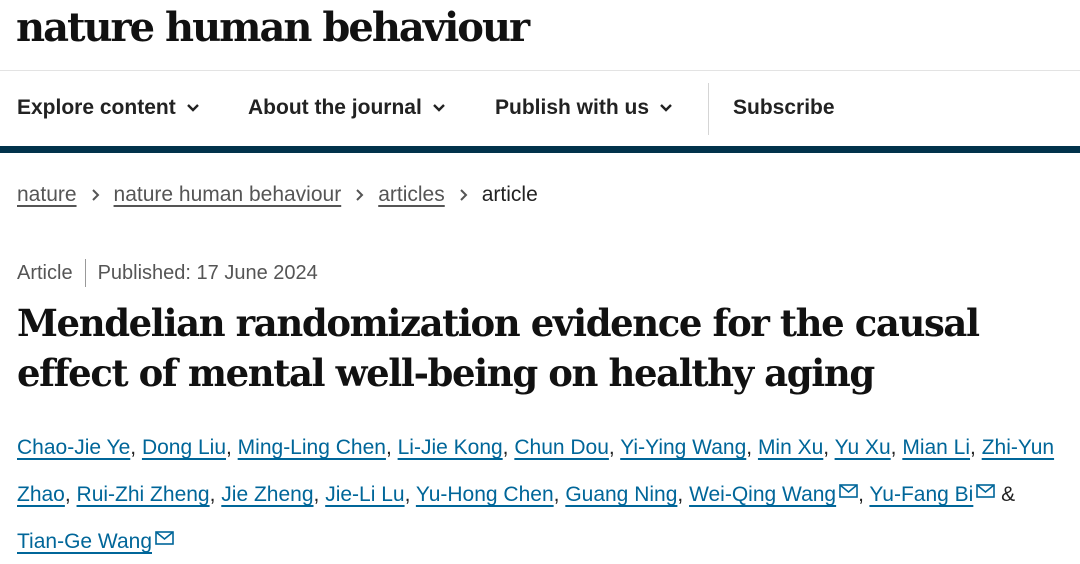 The width and height of the screenshot is (1080, 564). I want to click on author-link: Li-Jie Kong, so click(450, 447).